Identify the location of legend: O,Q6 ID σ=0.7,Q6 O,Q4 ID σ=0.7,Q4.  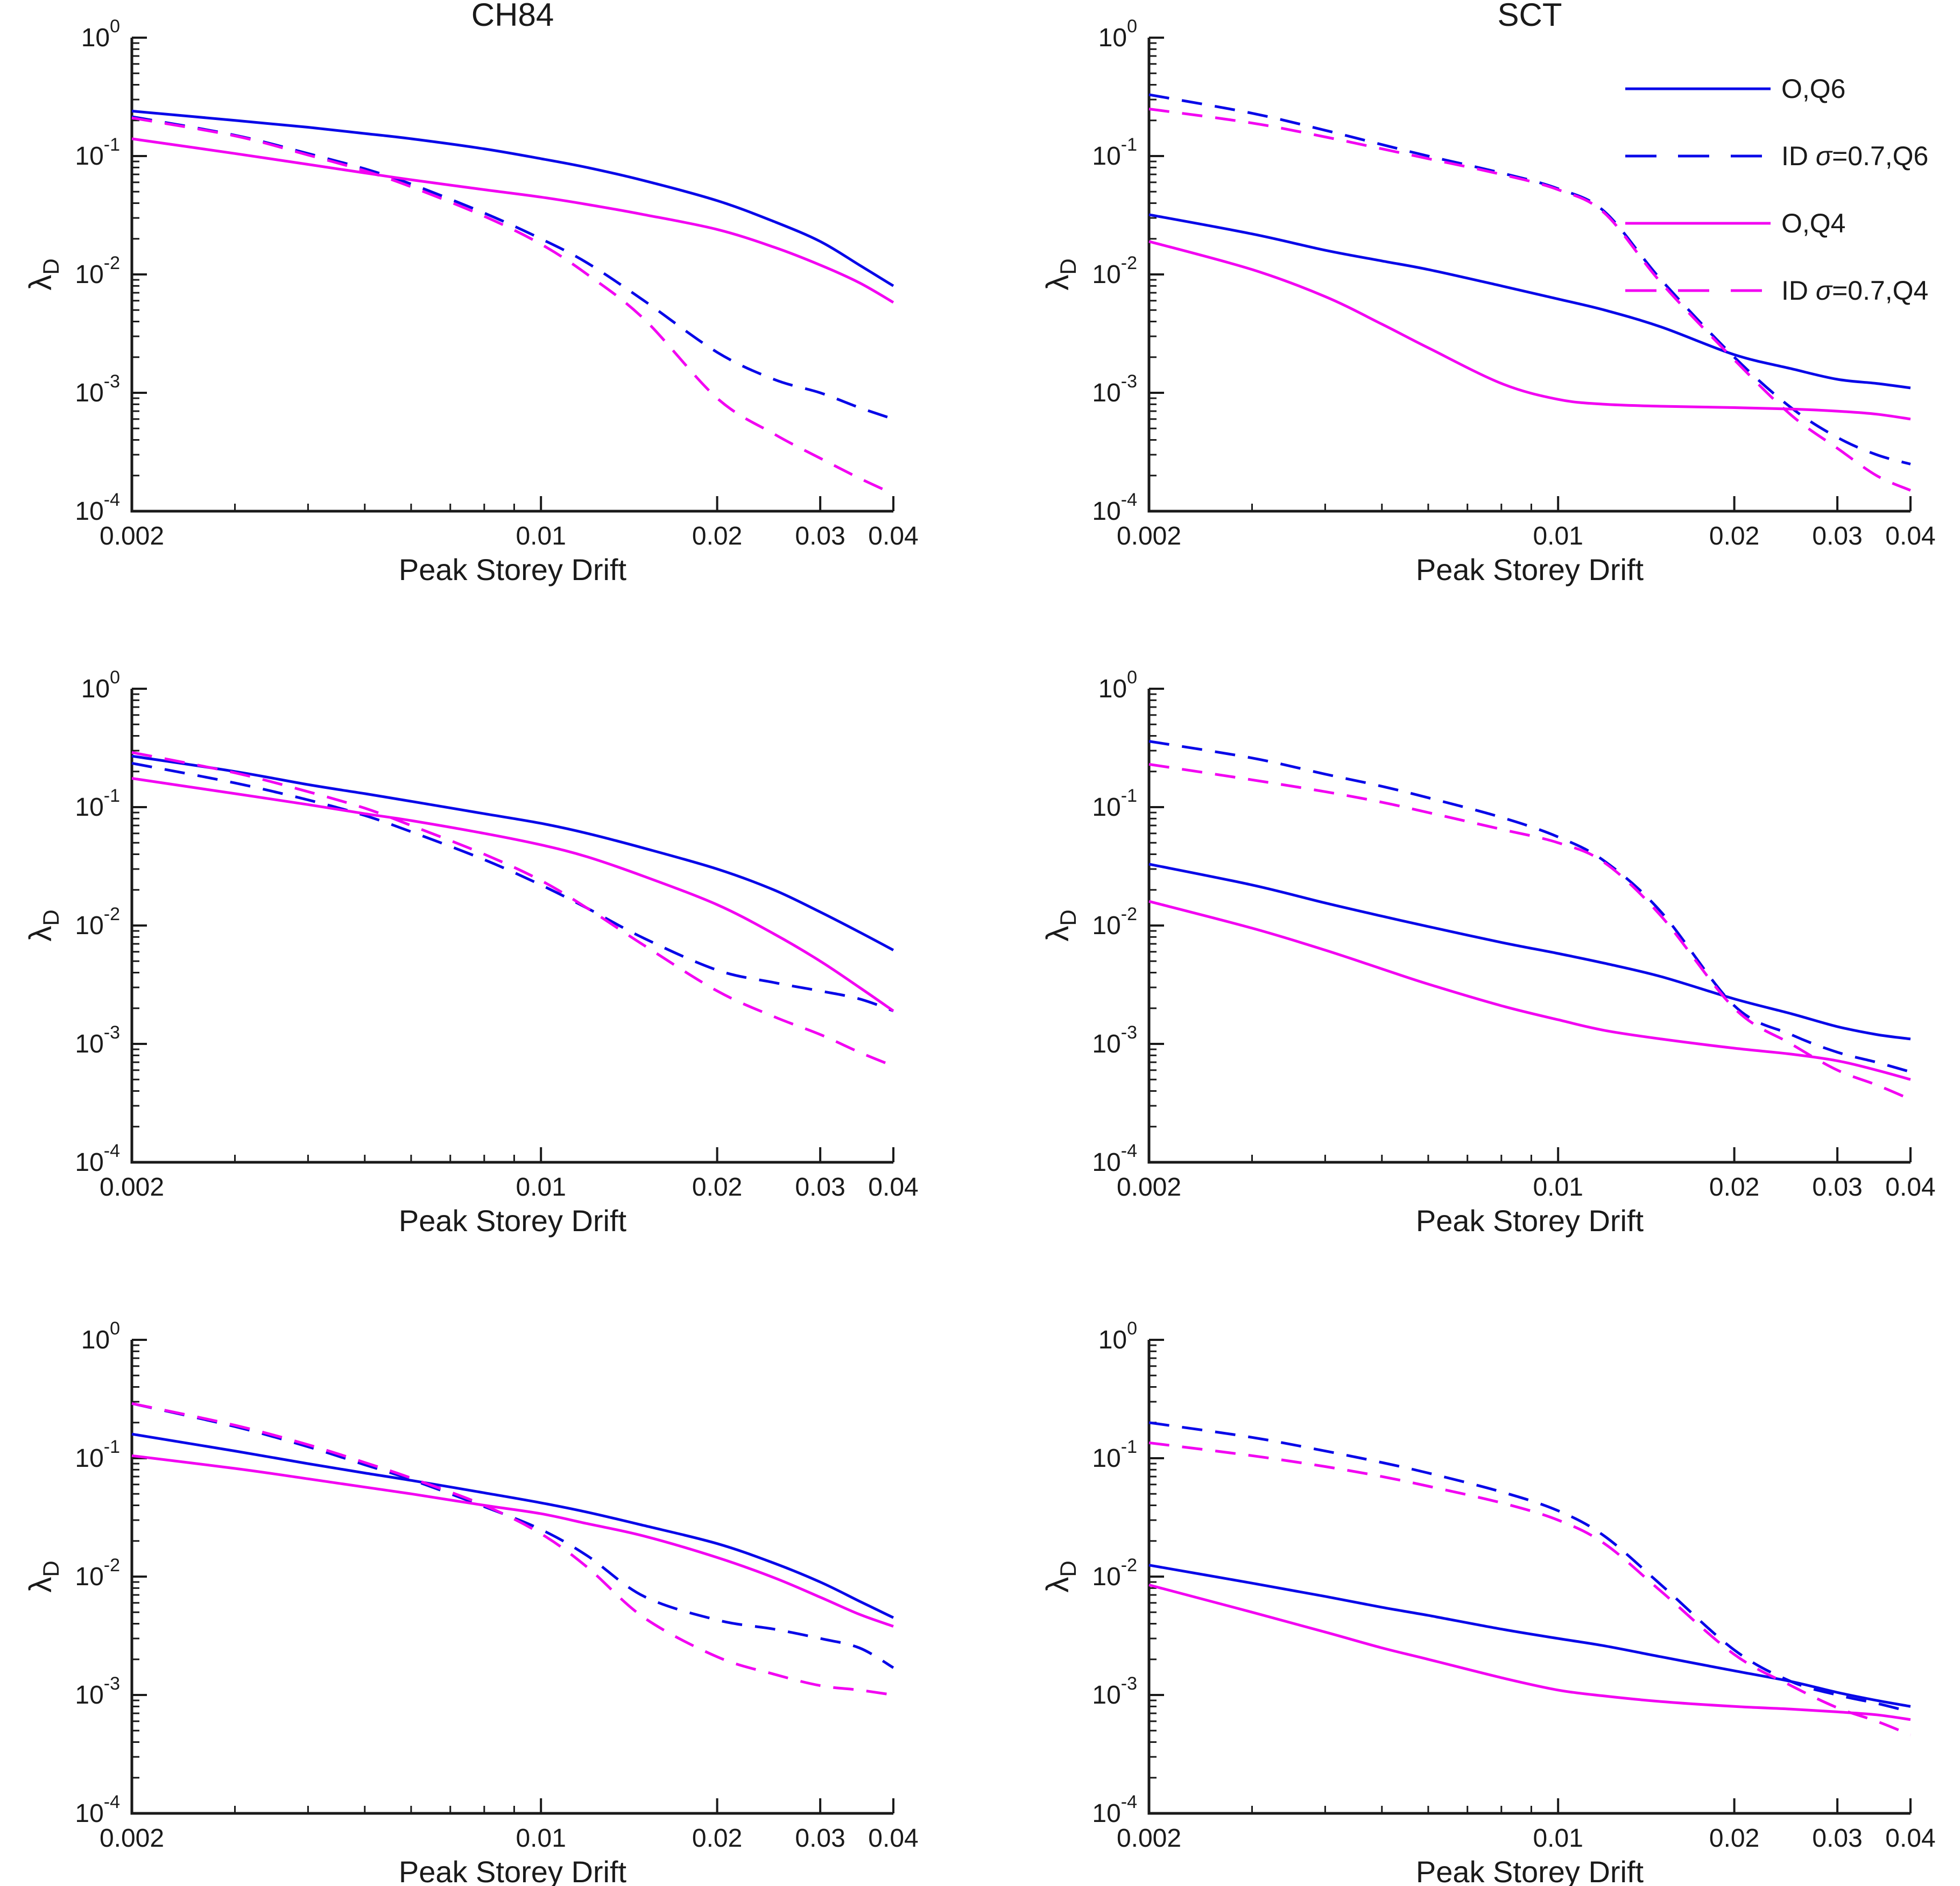
(1777, 190).